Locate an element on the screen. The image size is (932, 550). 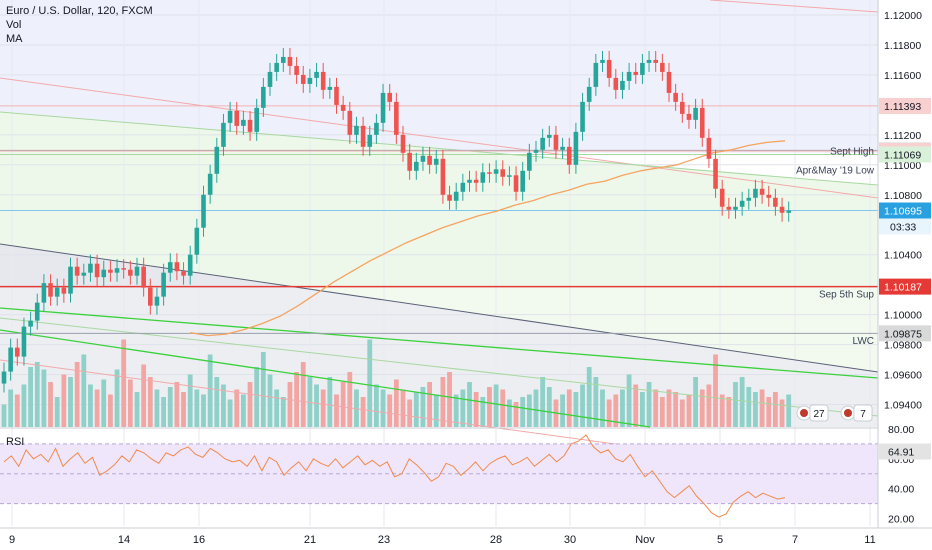
rsi-tick-label: 40.00 is located at coordinates (901, 490).